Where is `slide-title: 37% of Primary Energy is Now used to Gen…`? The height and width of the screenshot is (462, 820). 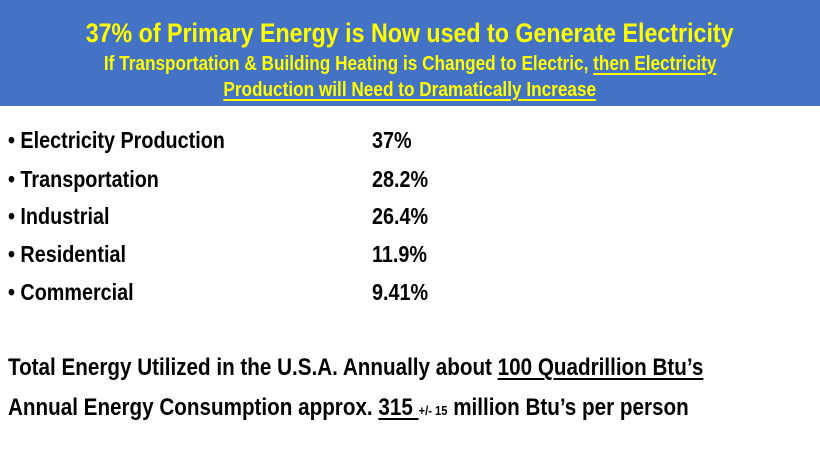 slide-title: 37% of Primary Energy is Now used to Gen… is located at coordinates (410, 33).